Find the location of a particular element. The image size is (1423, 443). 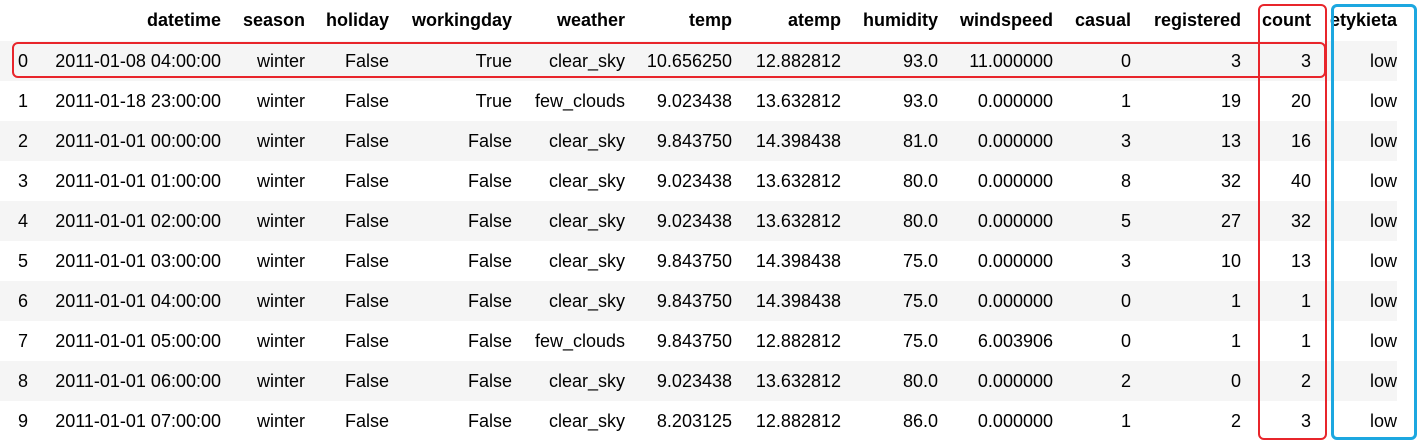

row-index: 3 is located at coordinates (23, 181).